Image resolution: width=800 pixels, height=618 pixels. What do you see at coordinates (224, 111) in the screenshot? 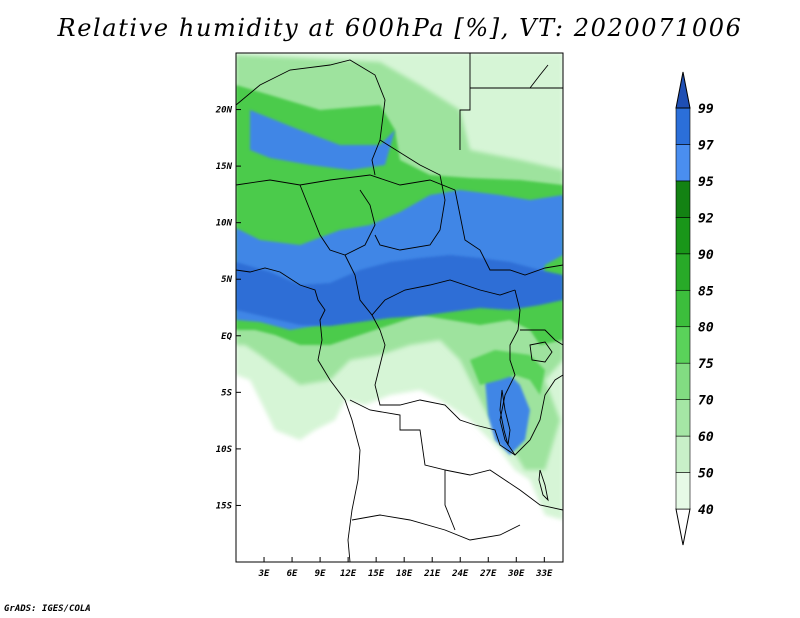
I see `lat-tick-label: 20N` at bounding box center [224, 111].